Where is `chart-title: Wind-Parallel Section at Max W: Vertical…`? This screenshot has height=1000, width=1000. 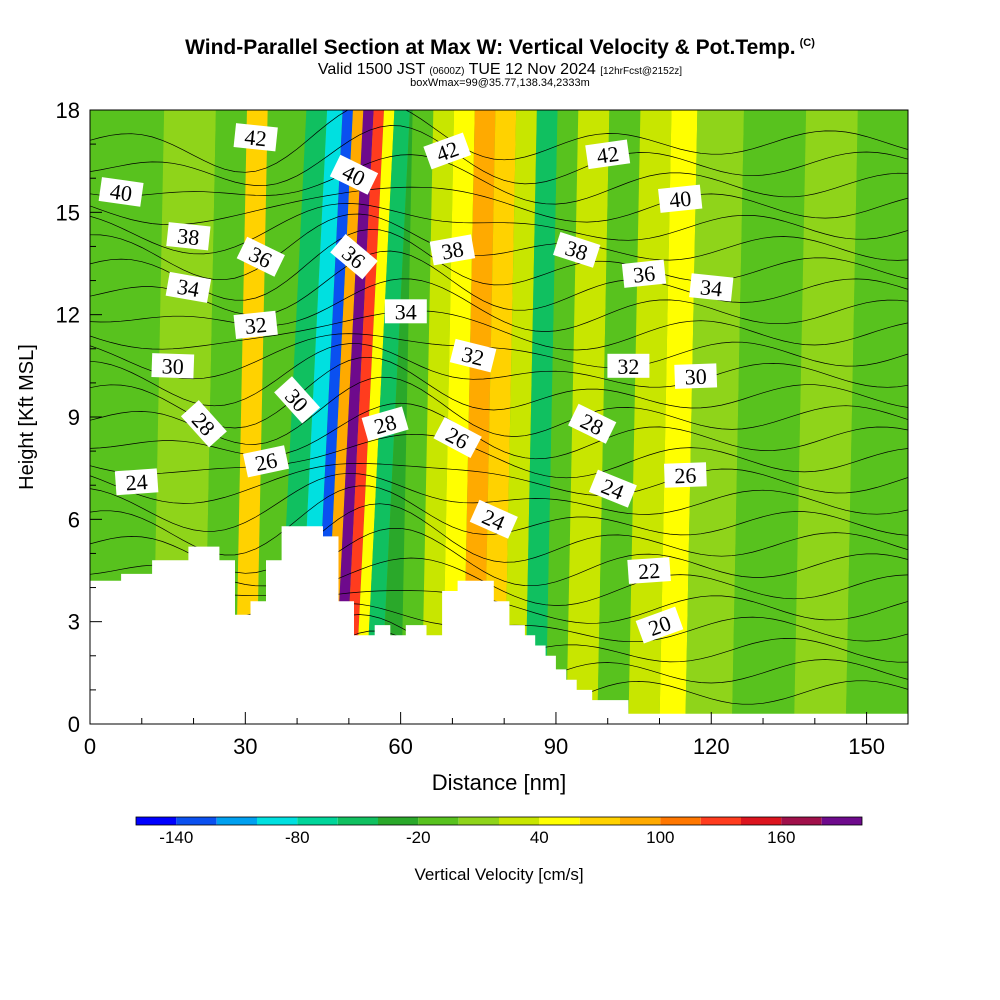
chart-title: Wind-Parallel Section at Max W: Vertical… is located at coordinates (500, 48).